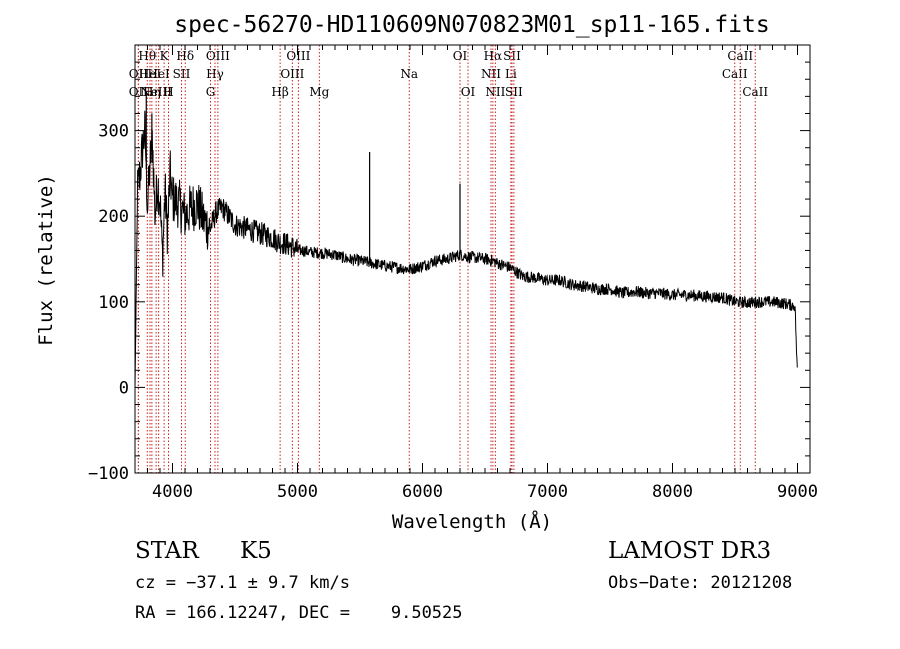 This screenshot has height=649, width=900. Describe the element at coordinates (124, 388) in the screenshot. I see `y-tick-label-1: 0` at that location.